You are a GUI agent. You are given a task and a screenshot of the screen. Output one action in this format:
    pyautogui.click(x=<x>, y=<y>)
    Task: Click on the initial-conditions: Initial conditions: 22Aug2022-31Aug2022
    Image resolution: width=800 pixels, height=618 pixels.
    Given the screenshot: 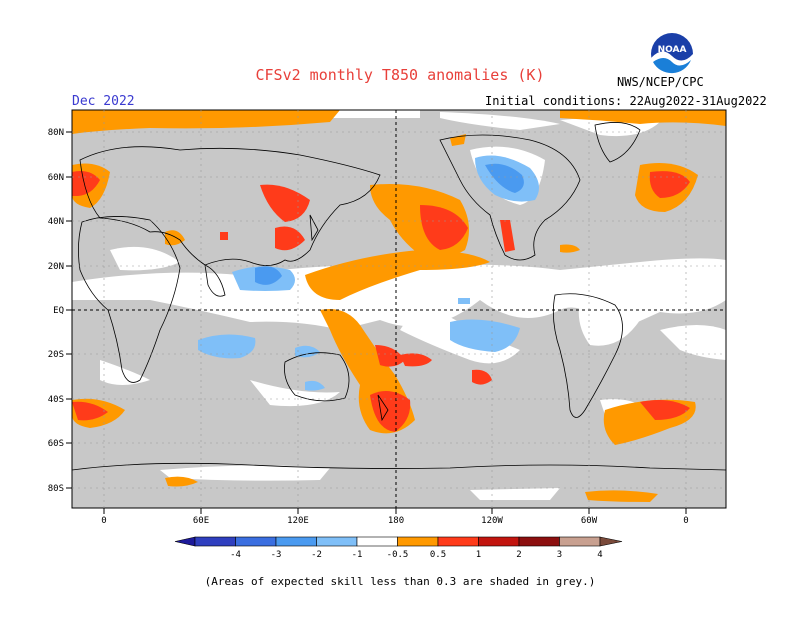 What is the action you would take?
    pyautogui.click(x=626, y=101)
    